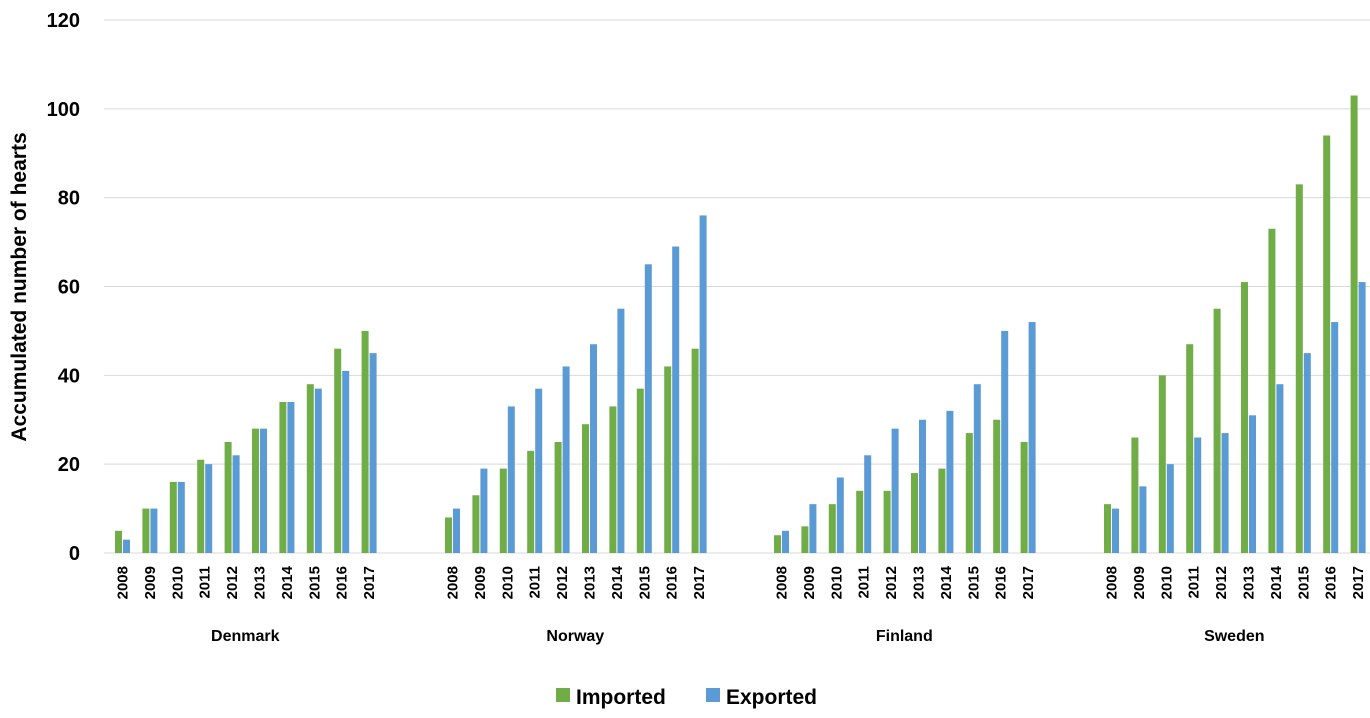 This screenshot has height=718, width=1370. Describe the element at coordinates (904, 636) in the screenshot. I see `group-label: Finland` at that location.